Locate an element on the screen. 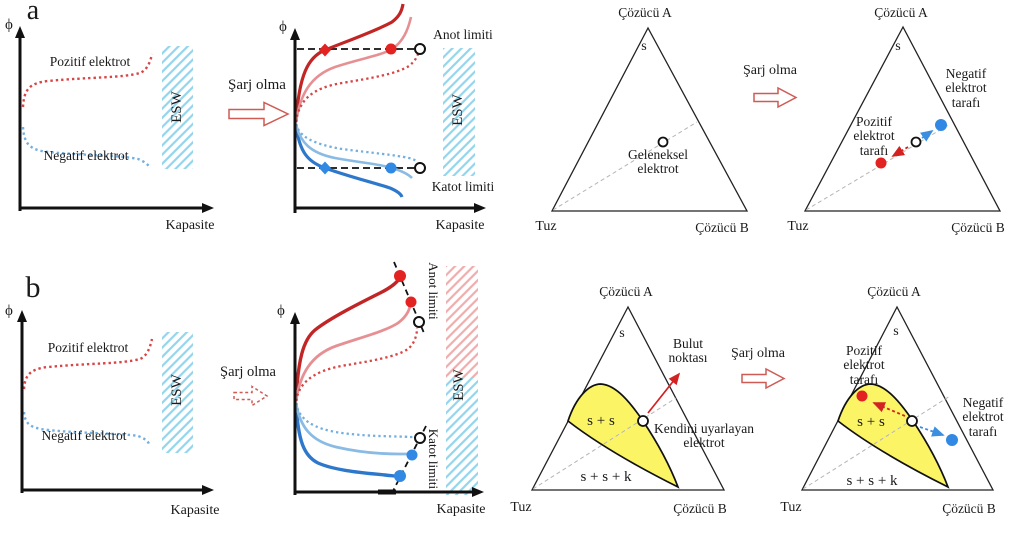 This screenshot has height=538, width=1024. esw-band is located at coordinates (459, 112).